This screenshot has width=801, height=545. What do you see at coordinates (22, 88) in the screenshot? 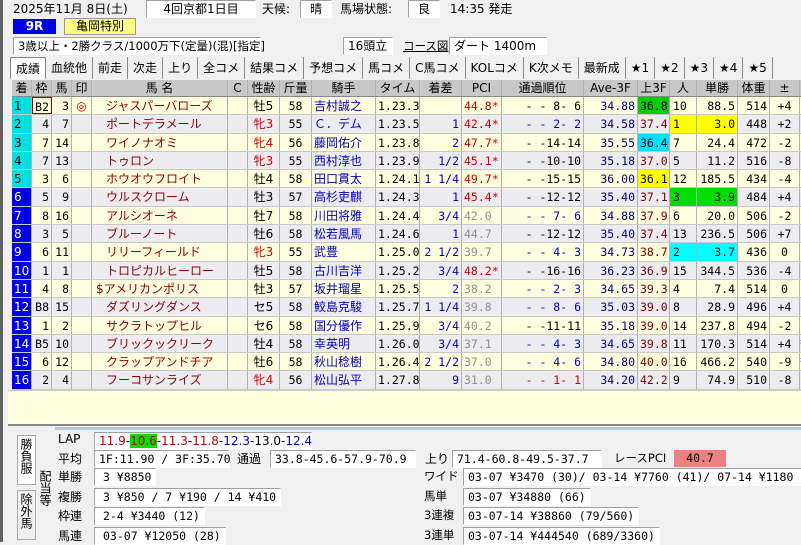
I see `column-header: 着` at bounding box center [22, 88].